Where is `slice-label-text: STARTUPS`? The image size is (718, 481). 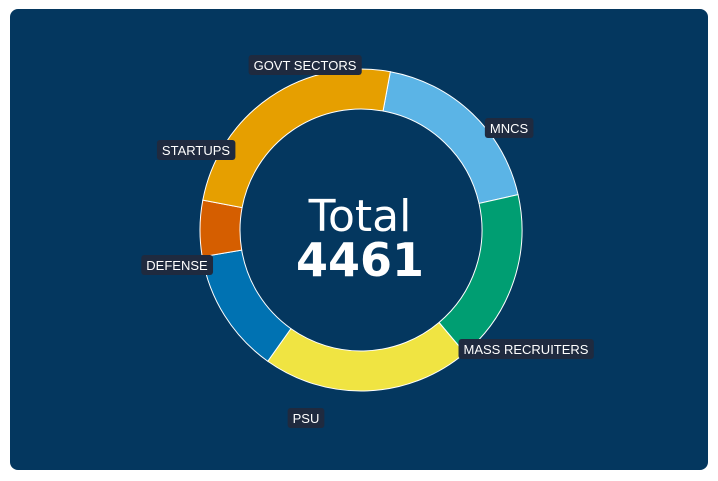
slice-label-text: STARTUPS is located at coordinates (196, 150).